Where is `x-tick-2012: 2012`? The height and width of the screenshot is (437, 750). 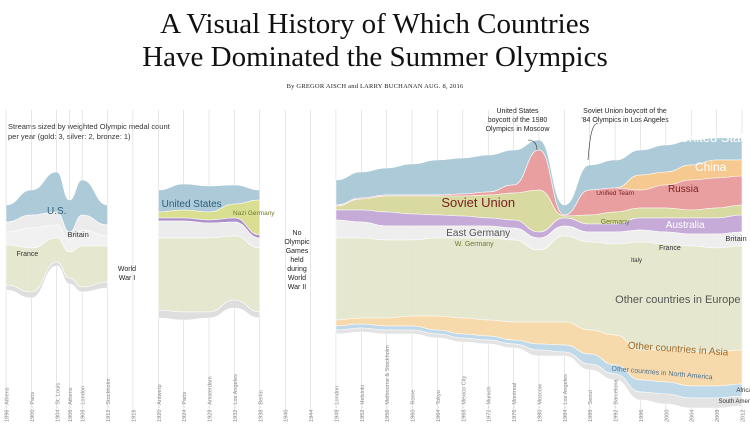 x-tick-2012: 2012 is located at coordinates (744, 416).